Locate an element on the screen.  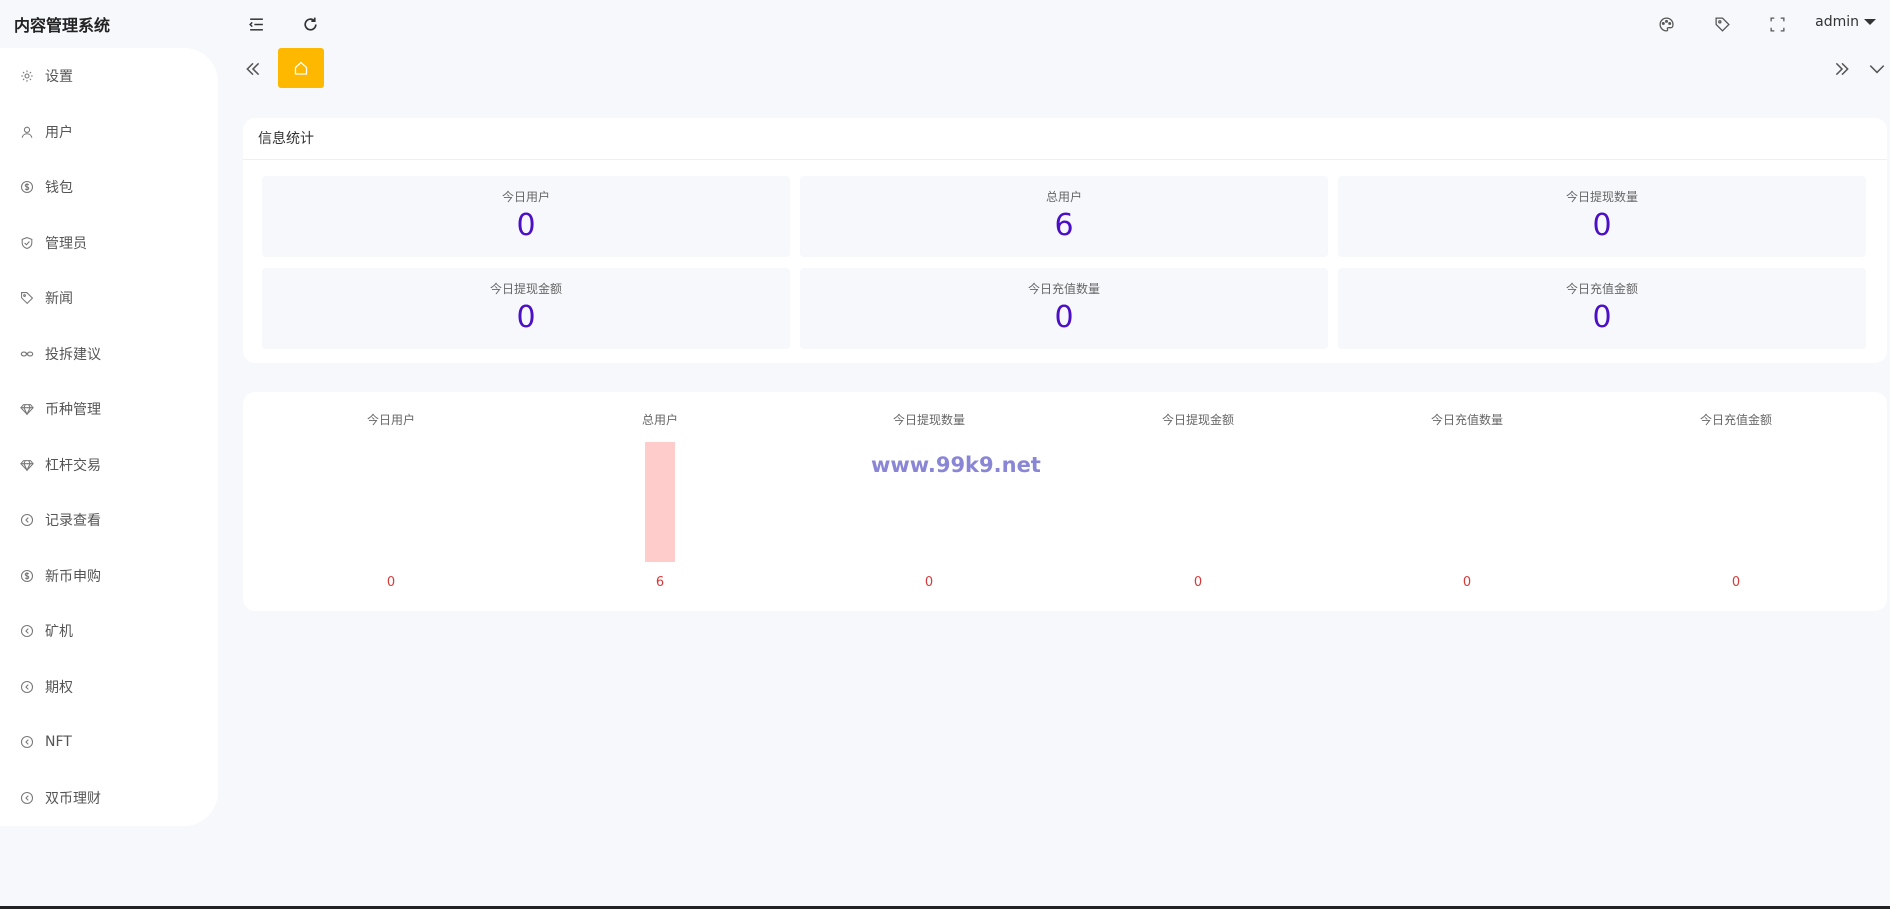
chart-category-label: 今日提现数量 is located at coordinates (928, 420).